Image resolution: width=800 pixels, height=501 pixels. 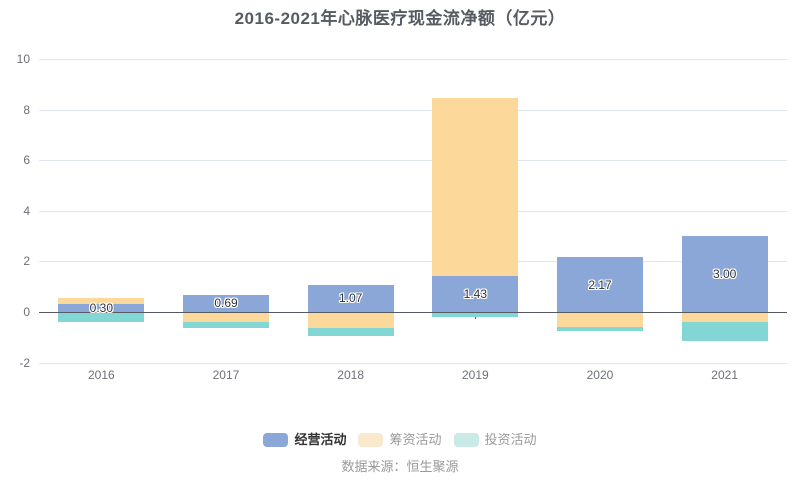 What do you see at coordinates (400, 466) in the screenshot?
I see `data-source-note: 数据来源：恒生聚源` at bounding box center [400, 466].